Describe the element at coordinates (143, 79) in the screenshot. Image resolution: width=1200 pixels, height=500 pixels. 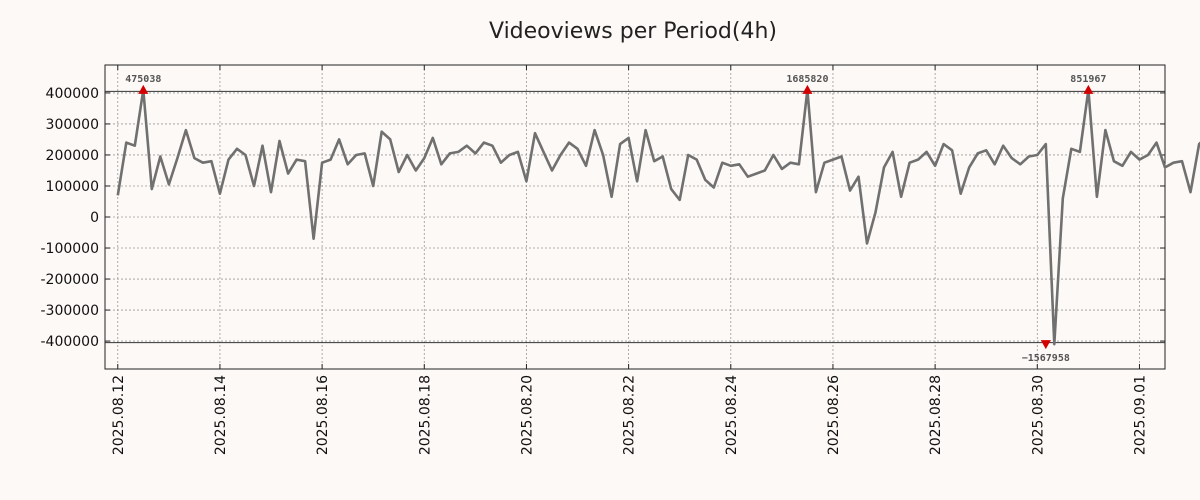
I see `peak-label: 475038` at that location.